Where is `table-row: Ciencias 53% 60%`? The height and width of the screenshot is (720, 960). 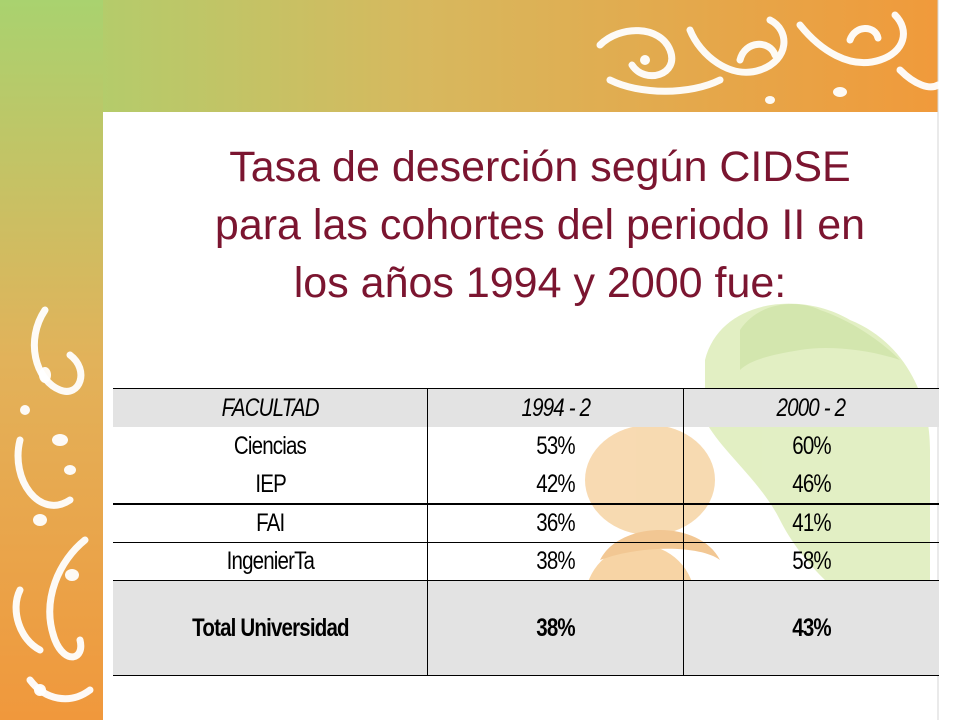 table-row: Ciencias 53% 60% is located at coordinates (526, 446).